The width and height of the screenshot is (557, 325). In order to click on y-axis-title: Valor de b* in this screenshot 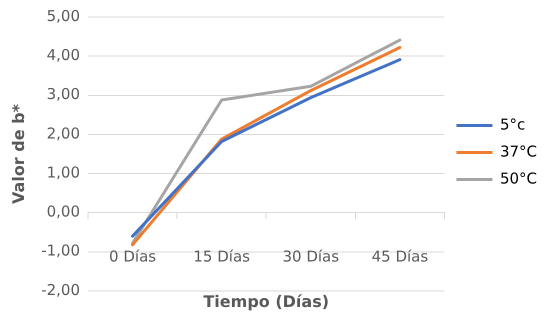, I will do `click(18, 153)`.